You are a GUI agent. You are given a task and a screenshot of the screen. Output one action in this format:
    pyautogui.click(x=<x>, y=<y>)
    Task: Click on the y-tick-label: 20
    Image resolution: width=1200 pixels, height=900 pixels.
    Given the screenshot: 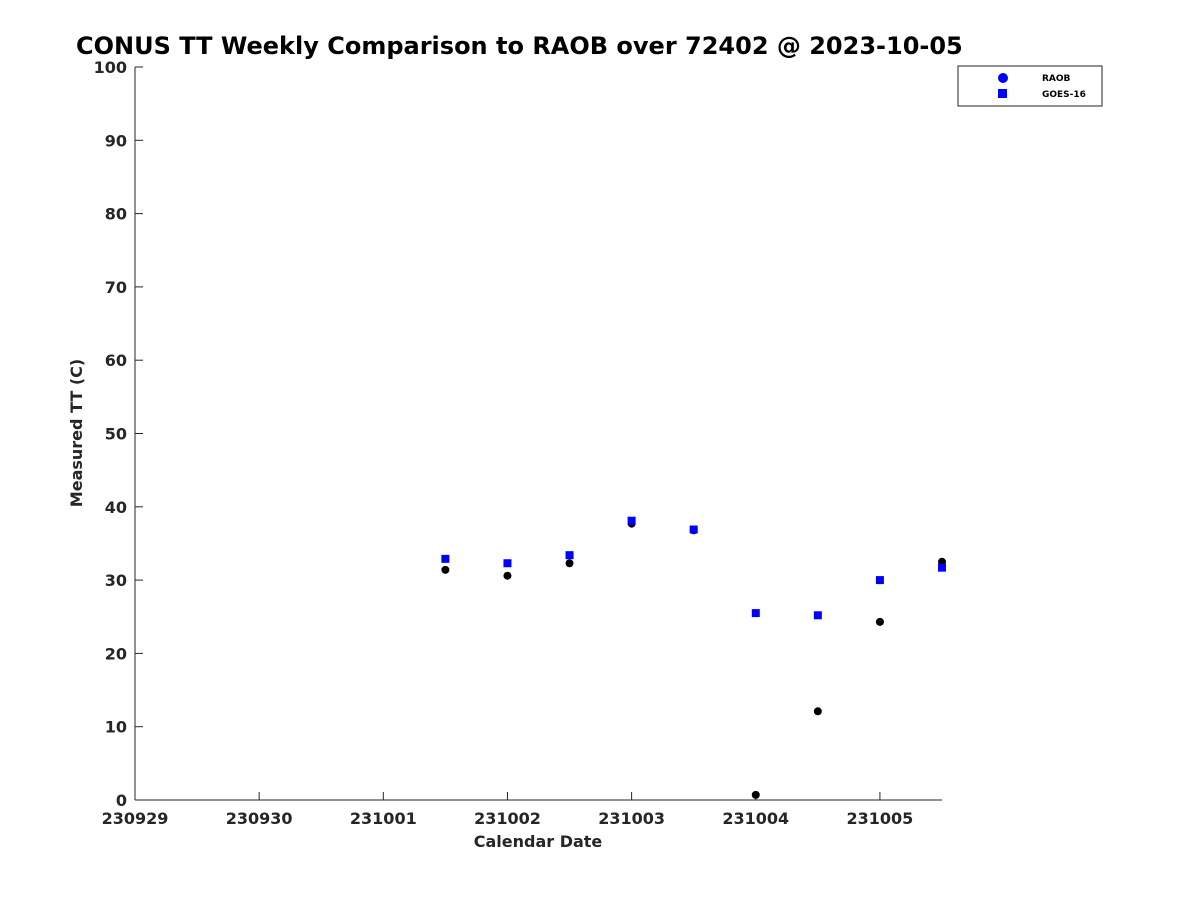 What is the action you would take?
    pyautogui.click(x=116, y=653)
    